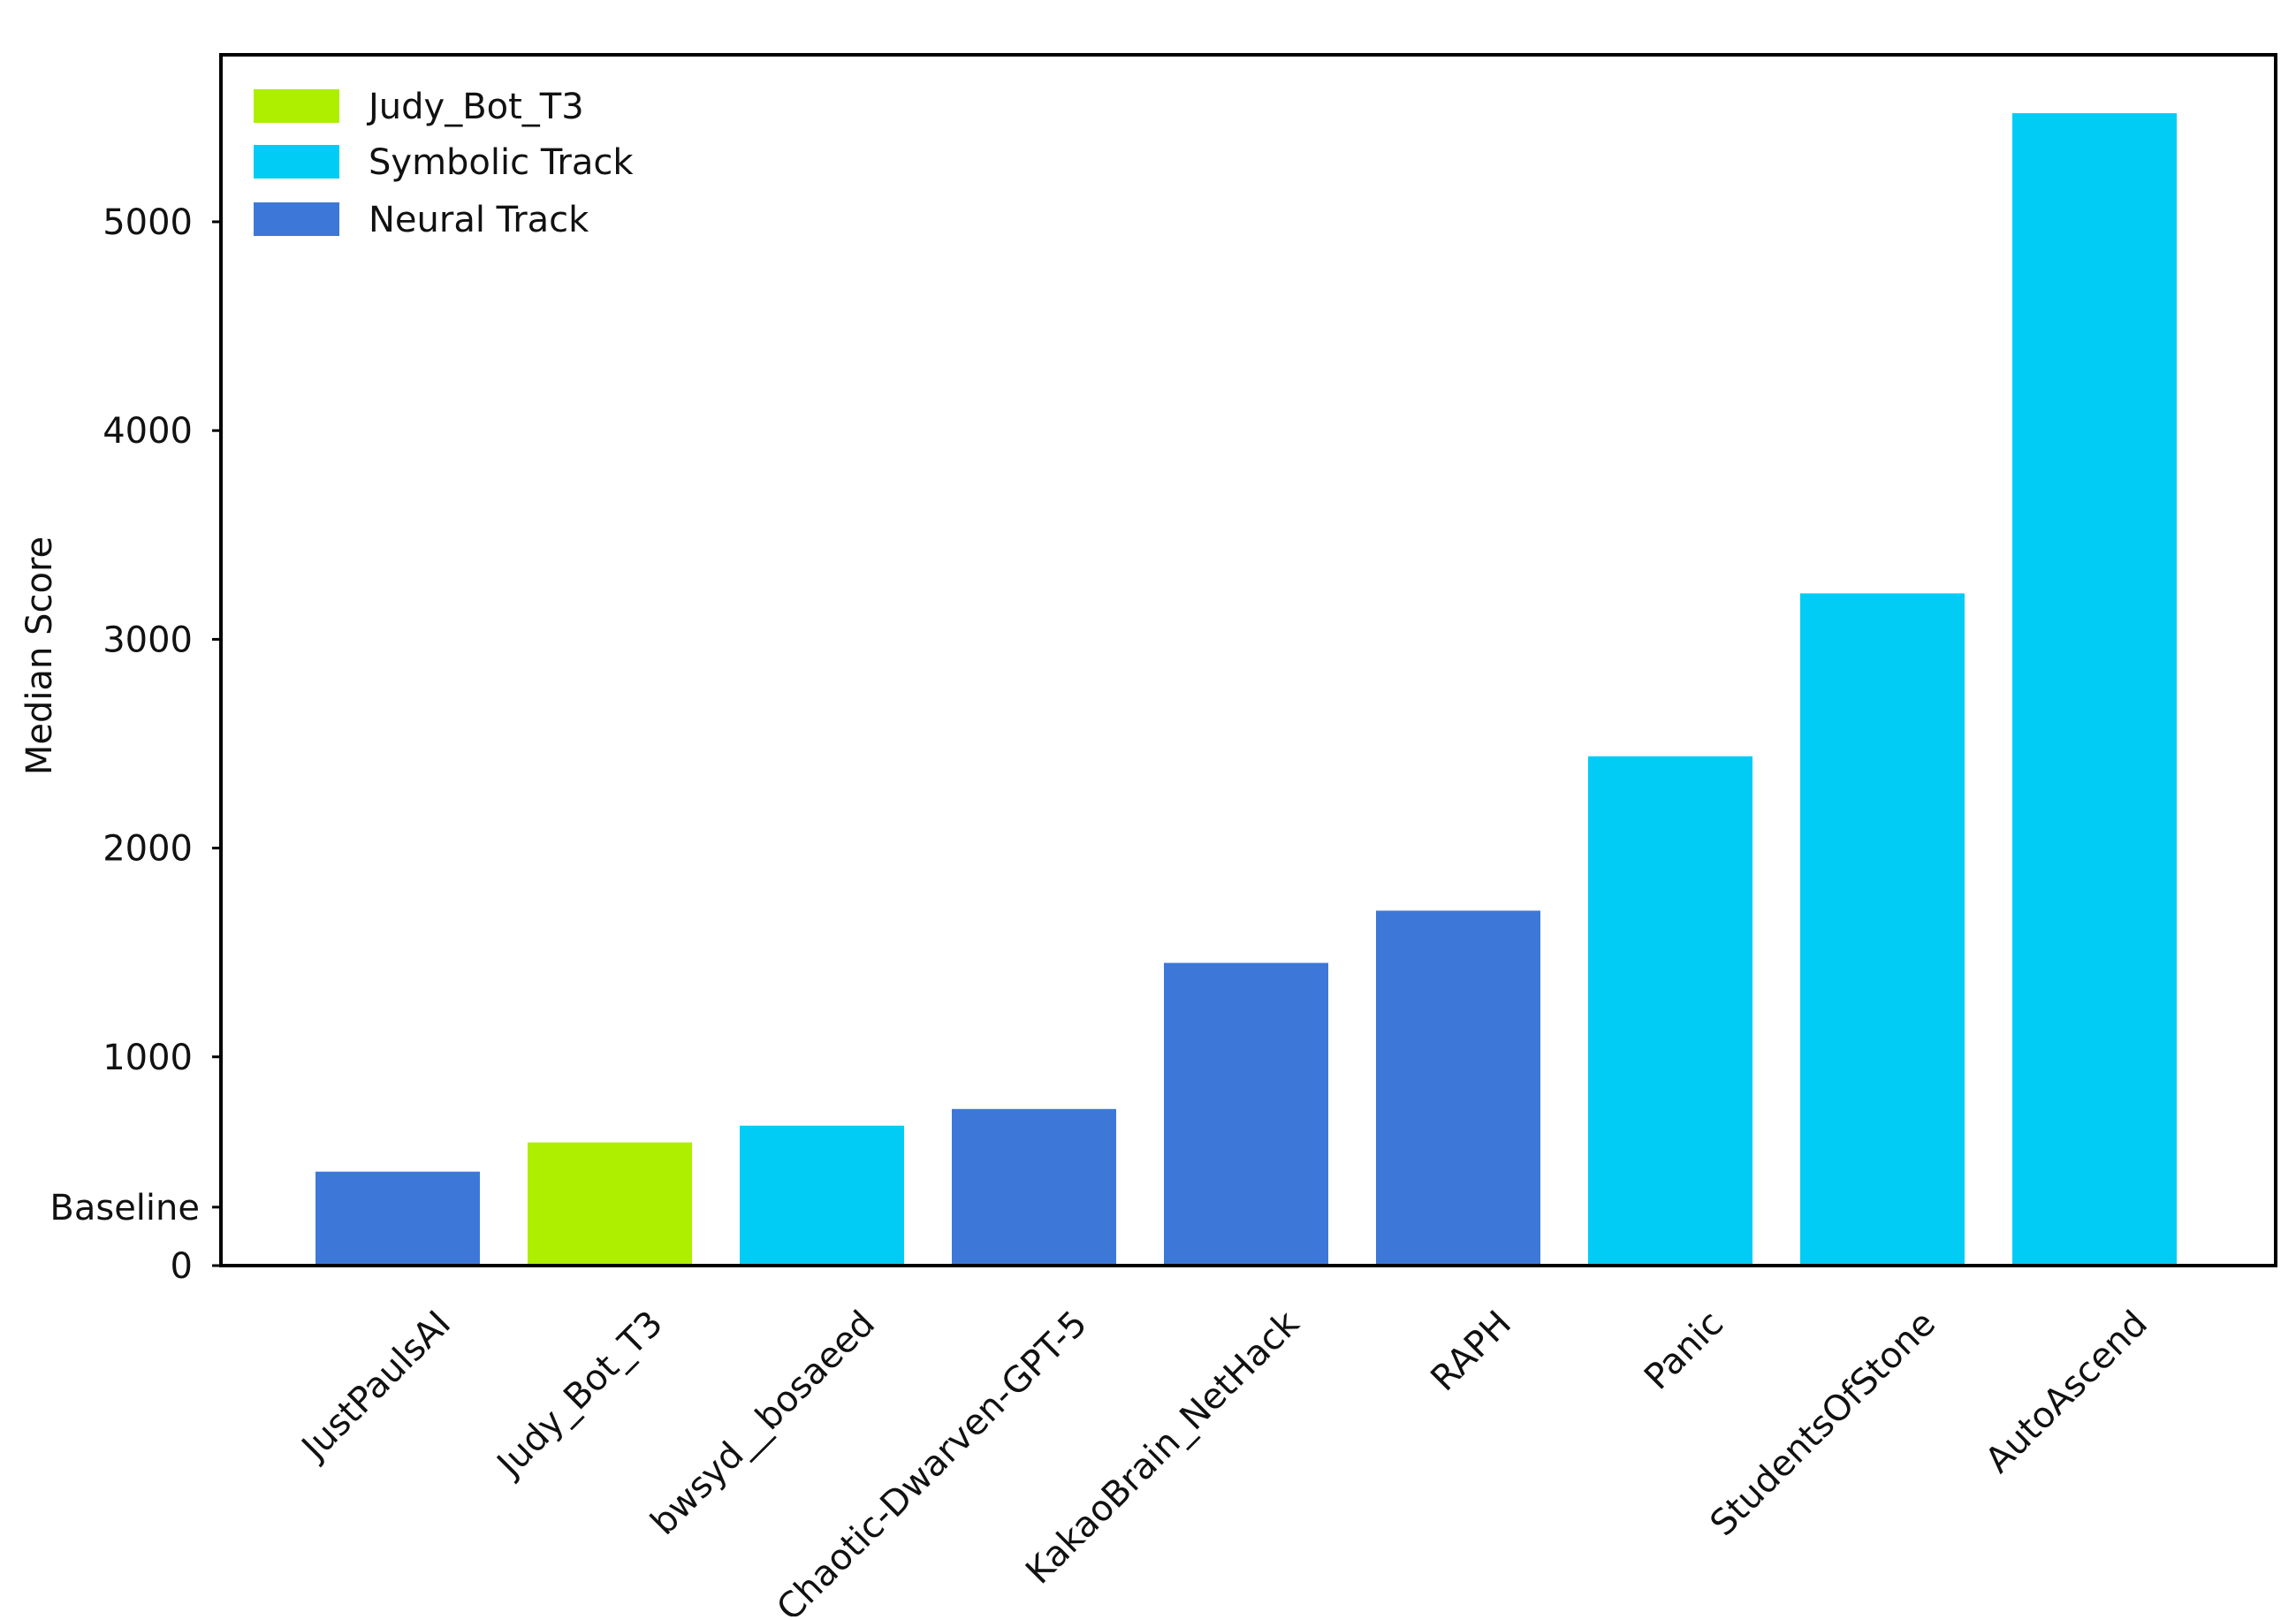 The width and height of the screenshot is (2296, 1620). Describe the element at coordinates (479, 220) in the screenshot. I see `legend-label: Neural Track` at that location.